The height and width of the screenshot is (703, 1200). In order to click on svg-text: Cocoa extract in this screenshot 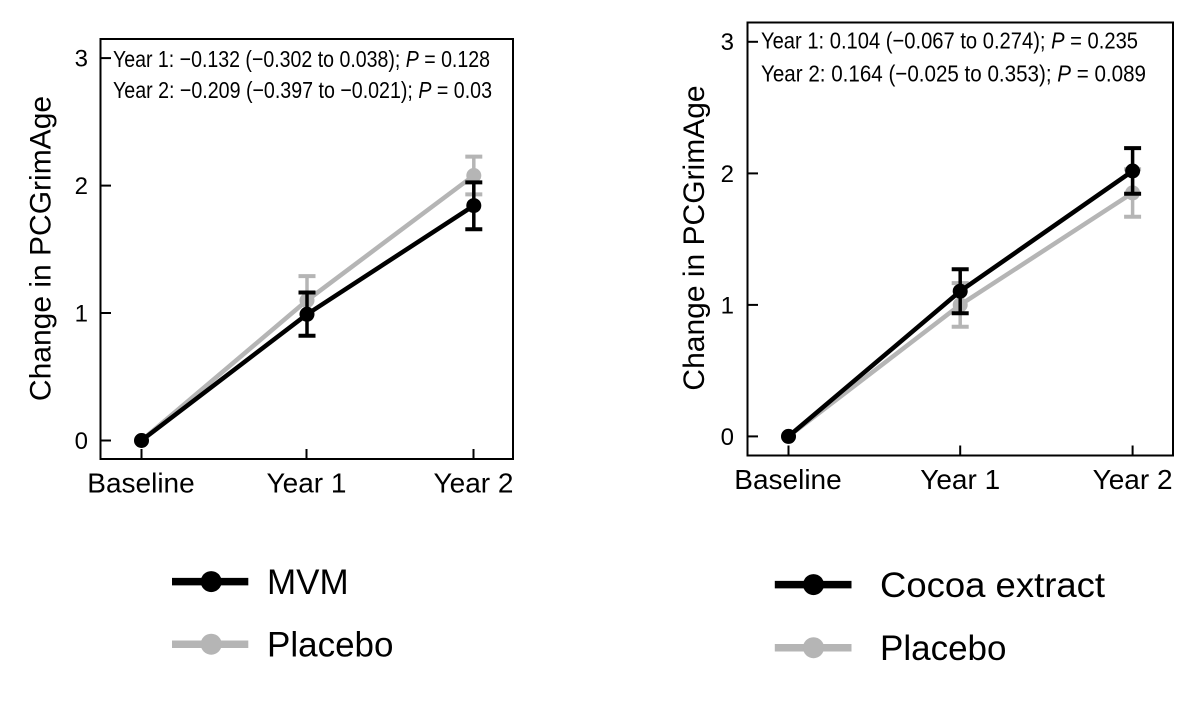, I will do `click(992, 585)`.